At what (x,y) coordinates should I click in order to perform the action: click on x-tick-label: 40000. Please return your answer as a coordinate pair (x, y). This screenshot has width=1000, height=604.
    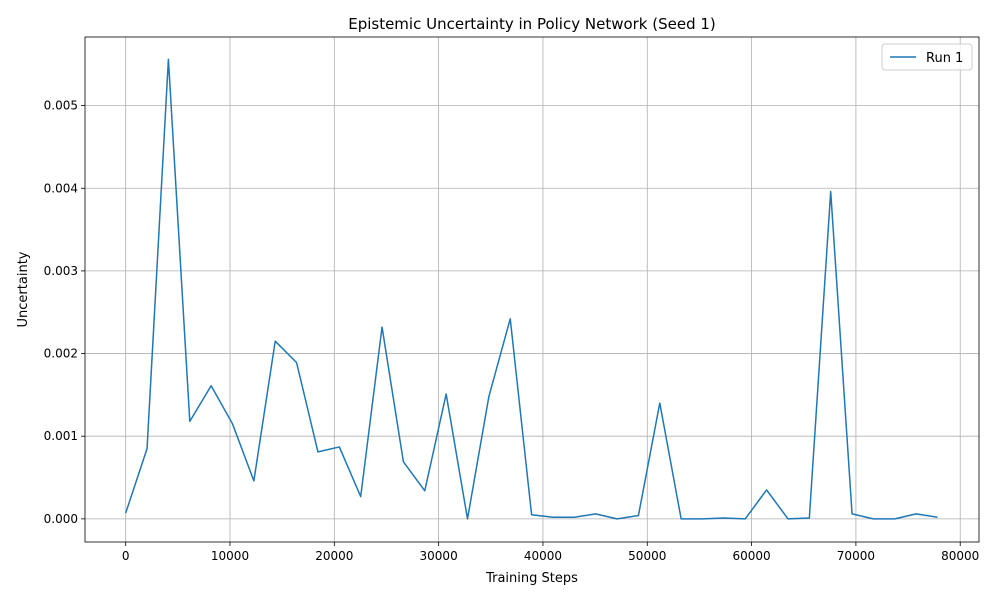
    Looking at the image, I should click on (543, 556).